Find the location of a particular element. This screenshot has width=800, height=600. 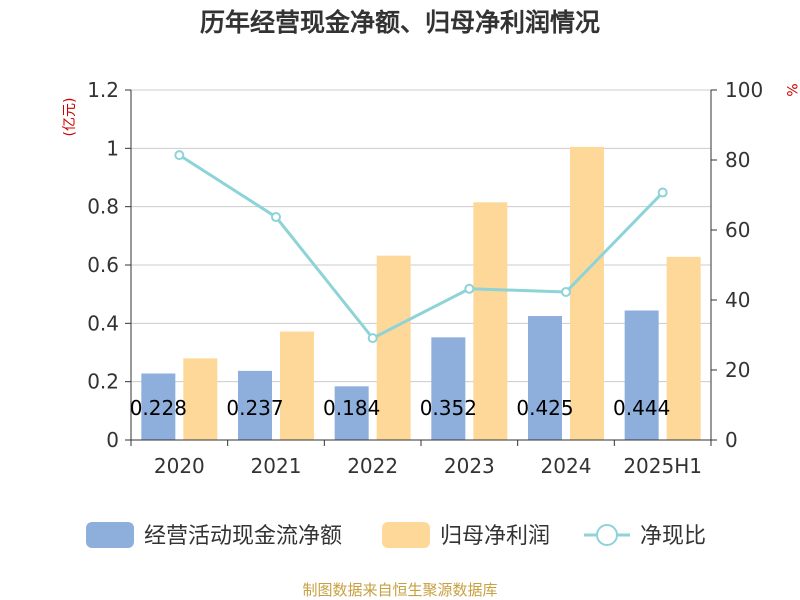

right-axis-tick-label: 20 is located at coordinates (737, 370).